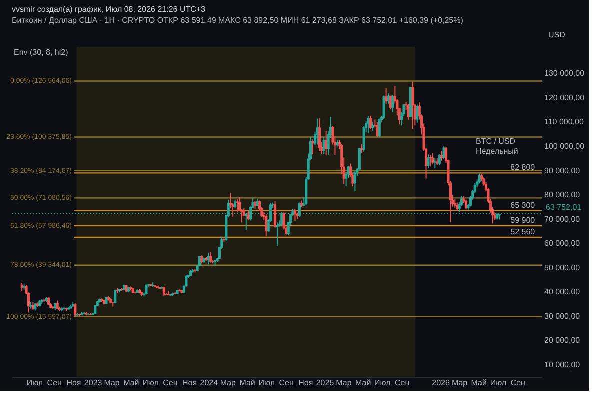  Describe the element at coordinates (93, 383) in the screenshot. I see `x-tick-label: 2023` at that location.